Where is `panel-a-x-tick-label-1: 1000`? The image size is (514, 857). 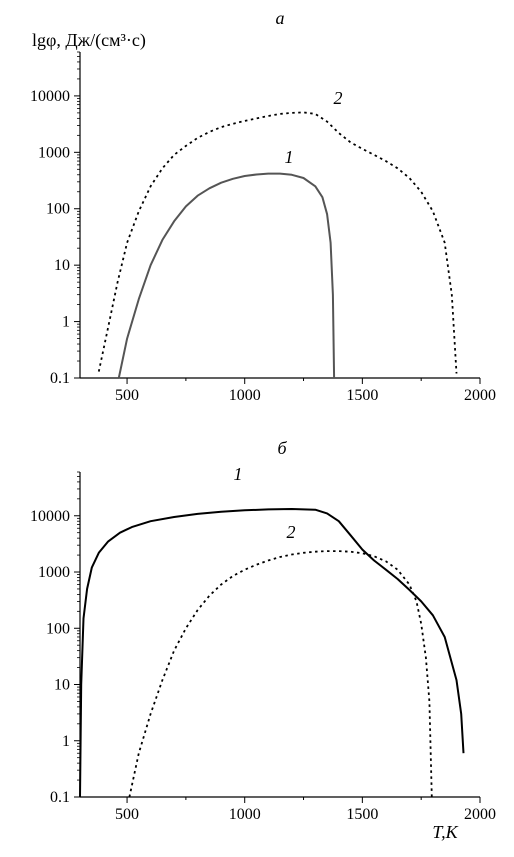
panel-a-x-tick-label-1: 1000 is located at coordinates (245, 395).